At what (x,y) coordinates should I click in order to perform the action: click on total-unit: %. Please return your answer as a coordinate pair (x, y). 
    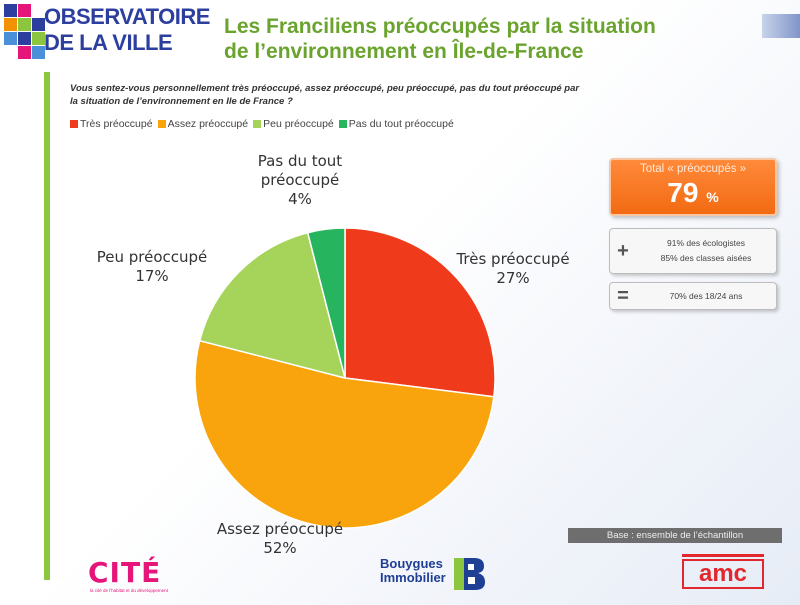
    Looking at the image, I should click on (712, 197).